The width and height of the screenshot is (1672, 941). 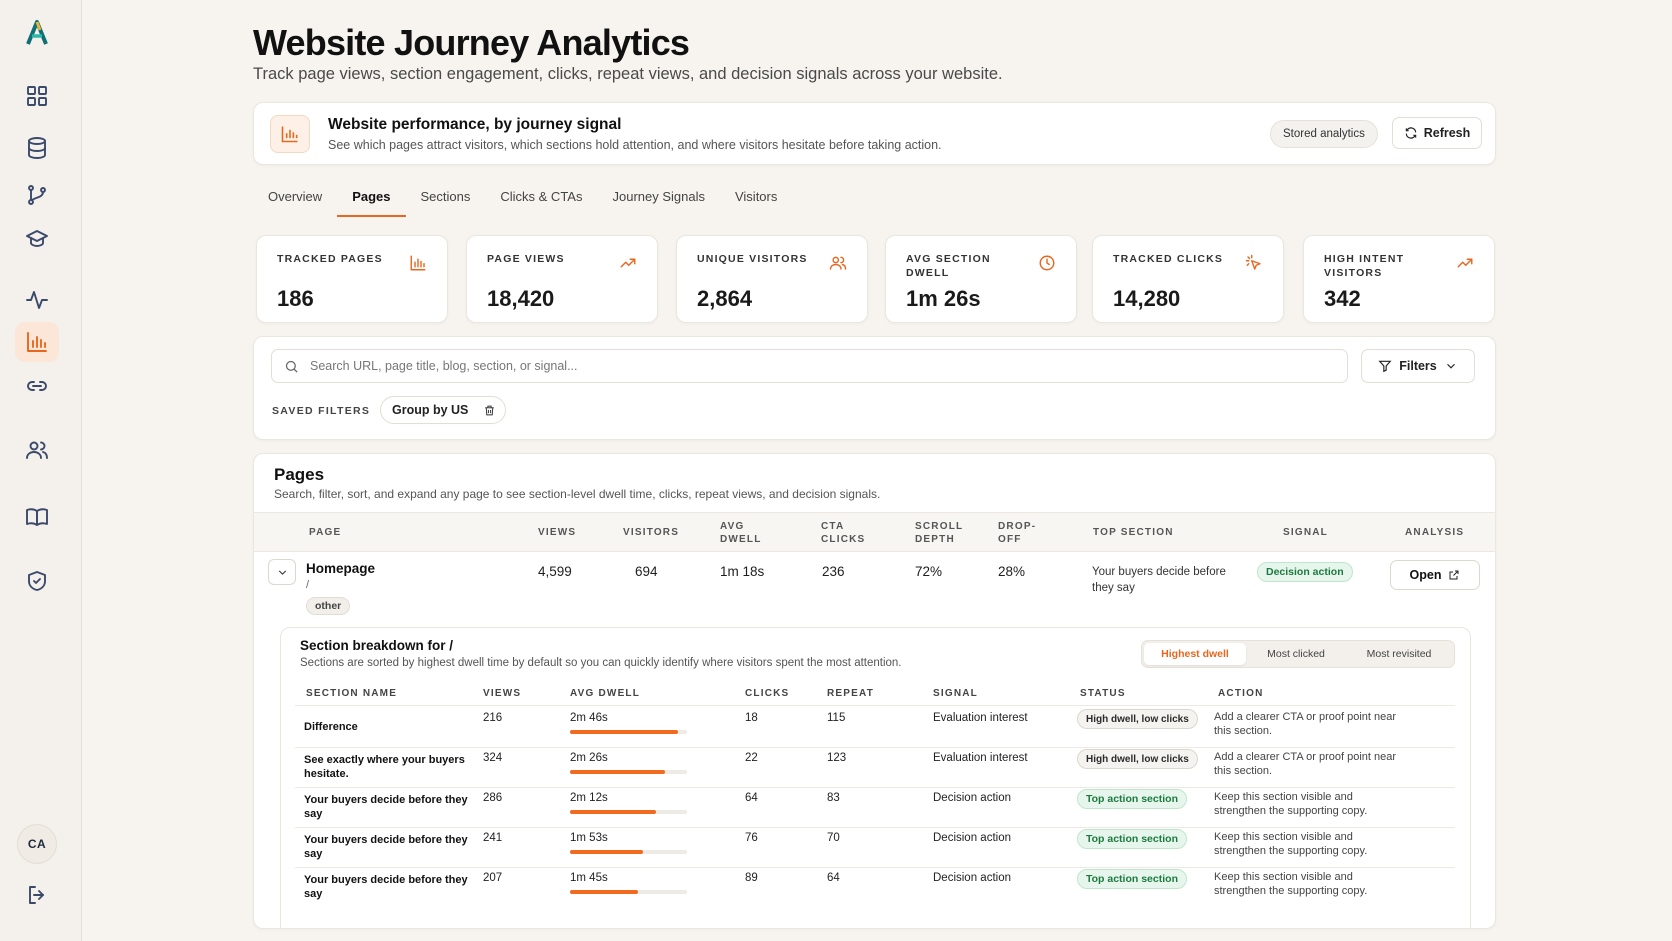 I want to click on section-clicks: 76, so click(x=751, y=838).